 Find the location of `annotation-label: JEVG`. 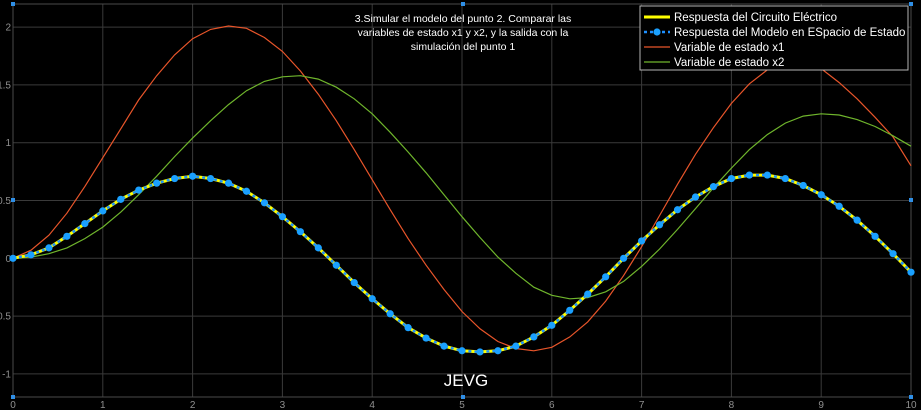

annotation-label: JEVG is located at coordinates (466, 380).